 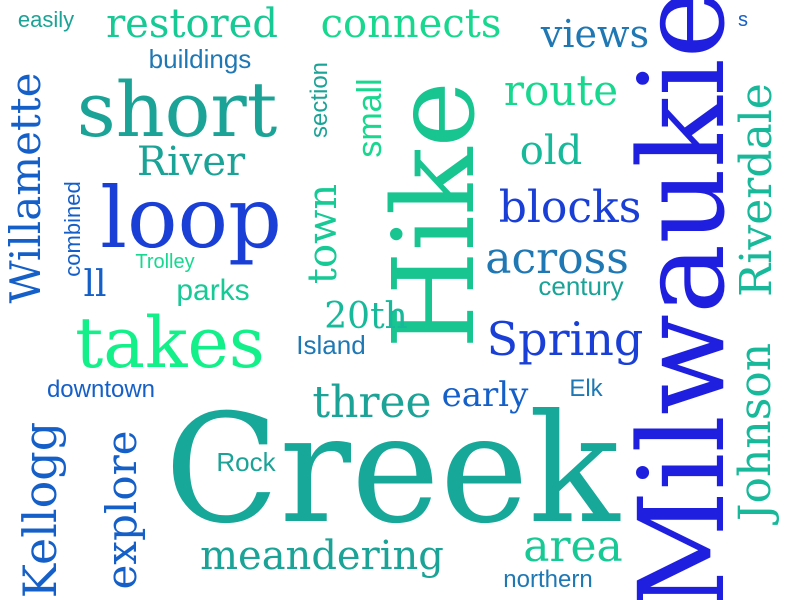 What do you see at coordinates (323, 234) in the screenshot?
I see `word-town: town` at bounding box center [323, 234].